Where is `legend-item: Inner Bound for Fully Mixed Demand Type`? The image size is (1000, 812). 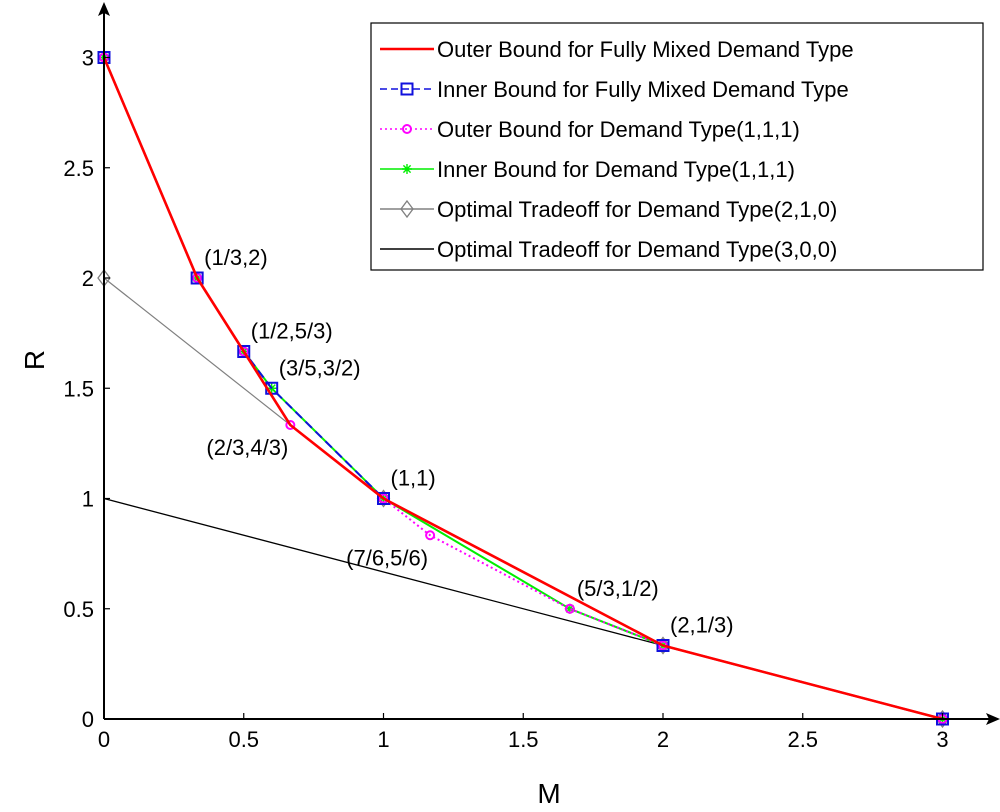
legend-item: Inner Bound for Fully Mixed Demand Type is located at coordinates (614, 89).